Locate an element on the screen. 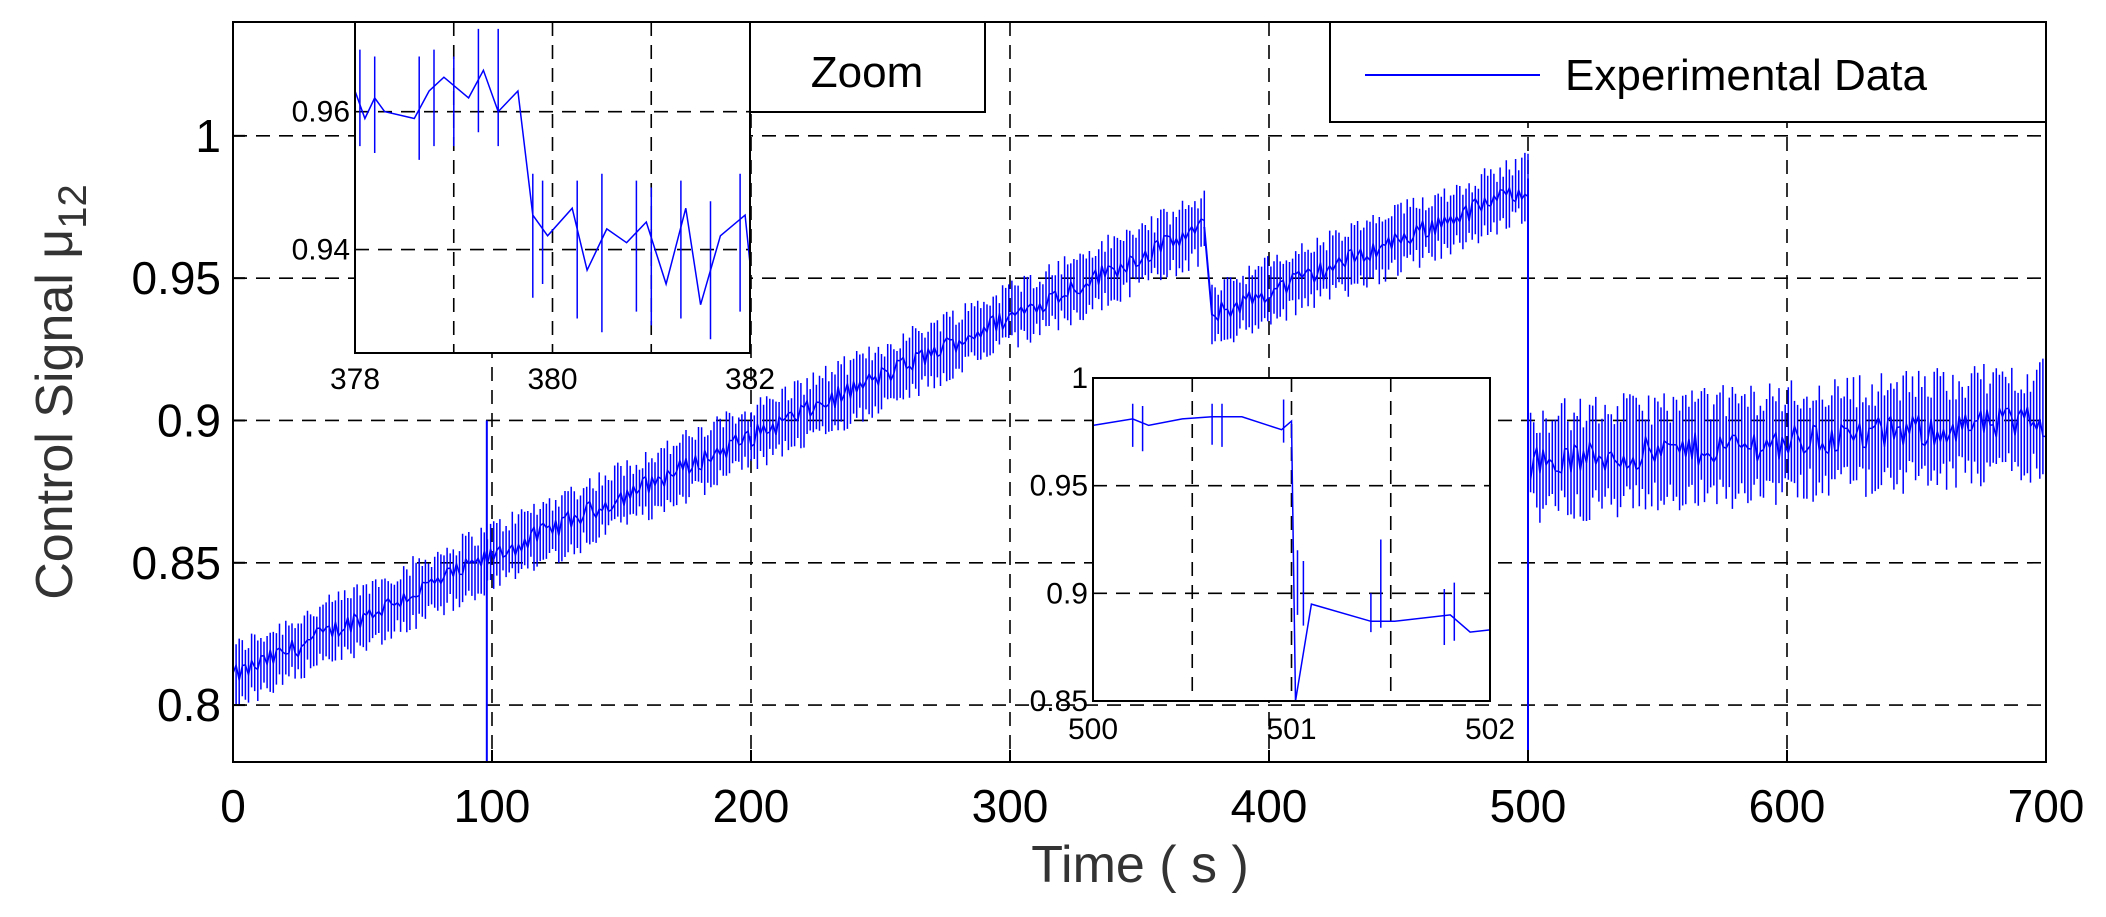  x-tick-label: 600 is located at coordinates (1787, 806).